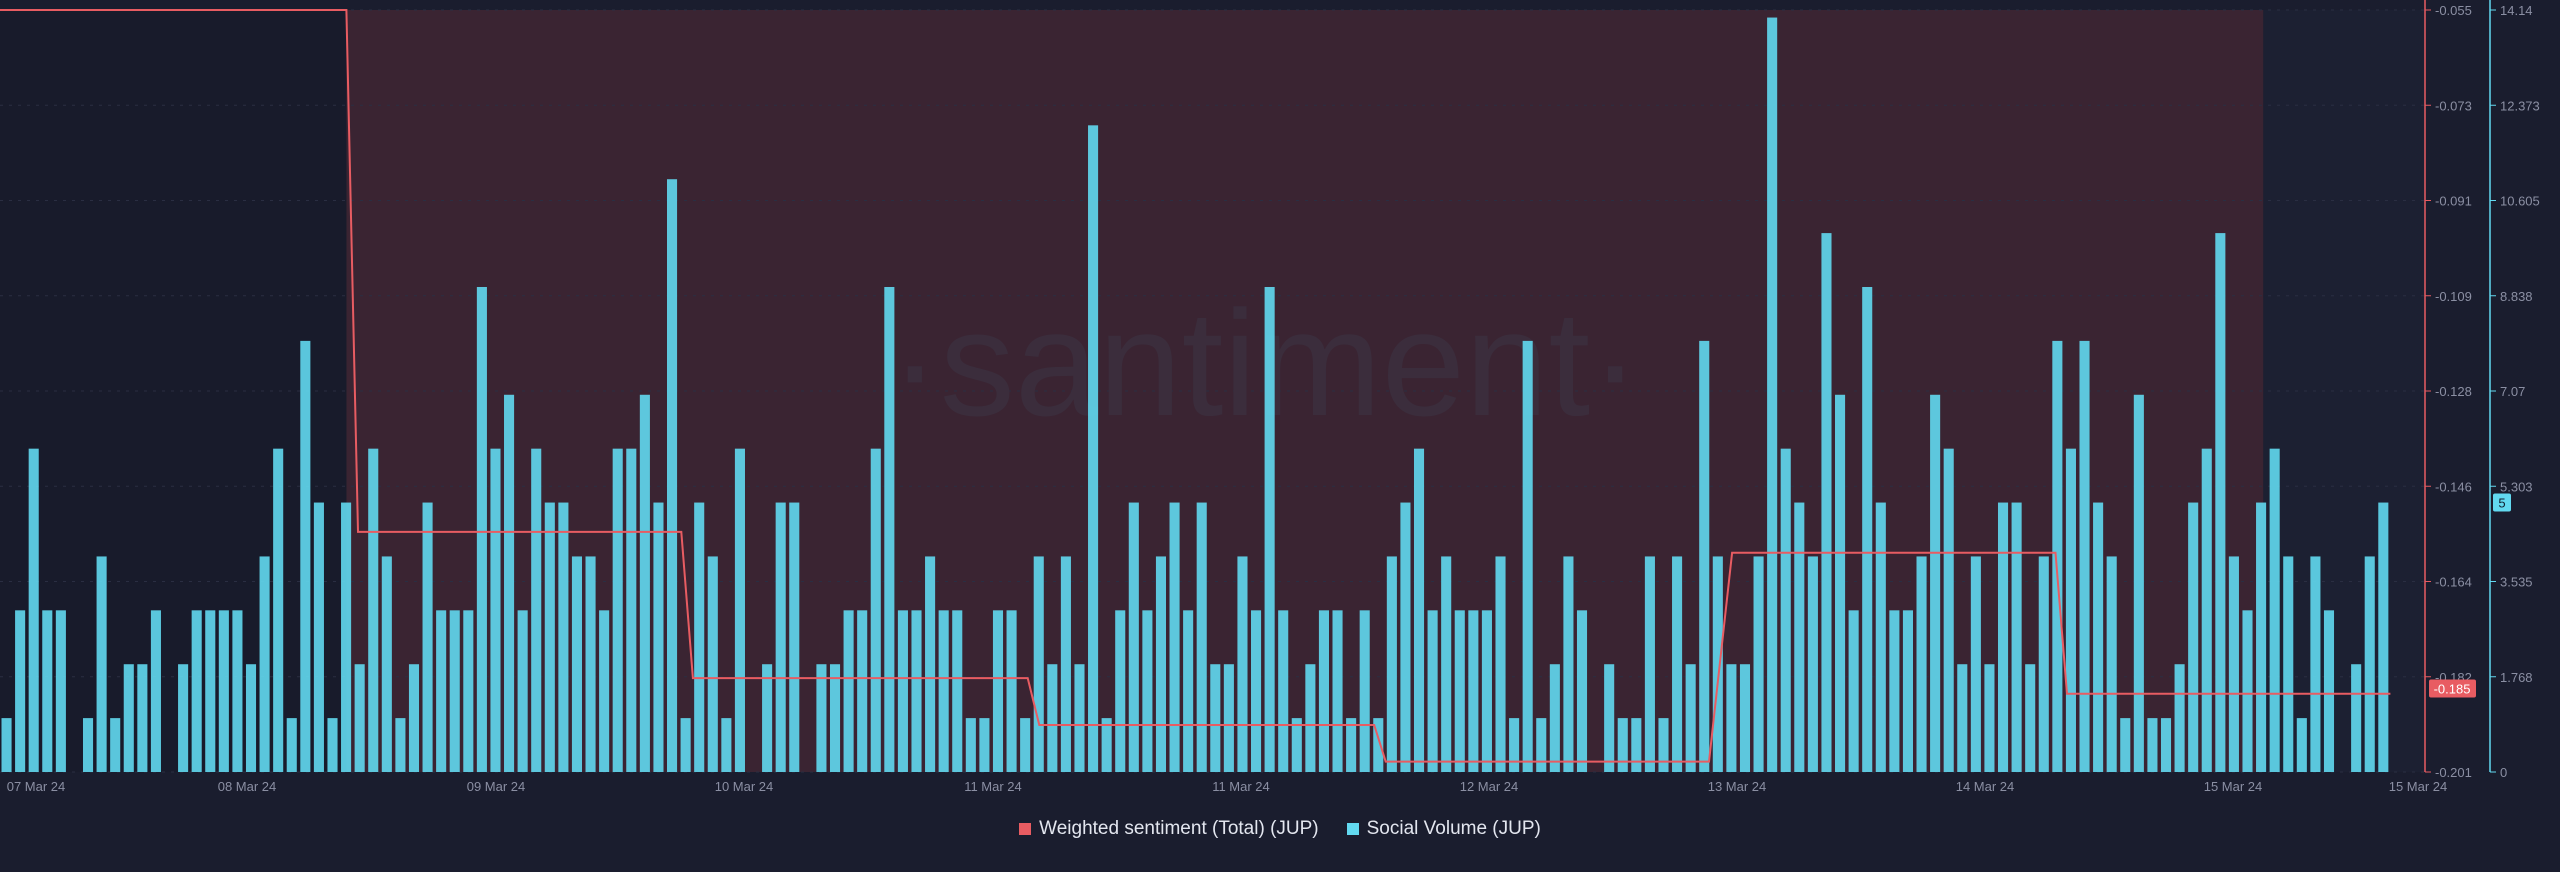  I want to click on legend-item-volume: Social Volume (JUP), so click(1443, 829).